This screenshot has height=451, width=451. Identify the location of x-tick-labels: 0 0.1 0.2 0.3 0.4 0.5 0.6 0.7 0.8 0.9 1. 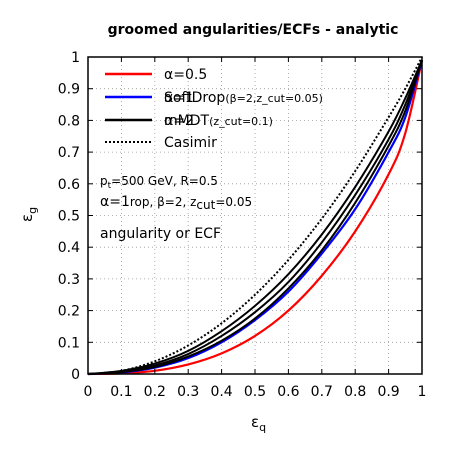
(255, 392).